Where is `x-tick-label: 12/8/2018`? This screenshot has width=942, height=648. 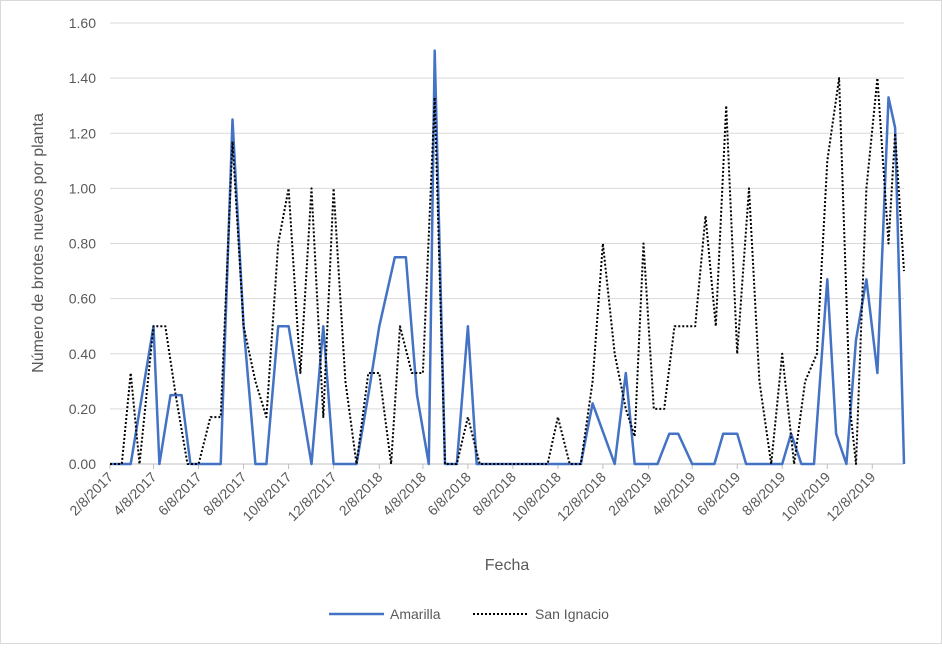
x-tick-label: 12/8/2018 is located at coordinates (582, 497).